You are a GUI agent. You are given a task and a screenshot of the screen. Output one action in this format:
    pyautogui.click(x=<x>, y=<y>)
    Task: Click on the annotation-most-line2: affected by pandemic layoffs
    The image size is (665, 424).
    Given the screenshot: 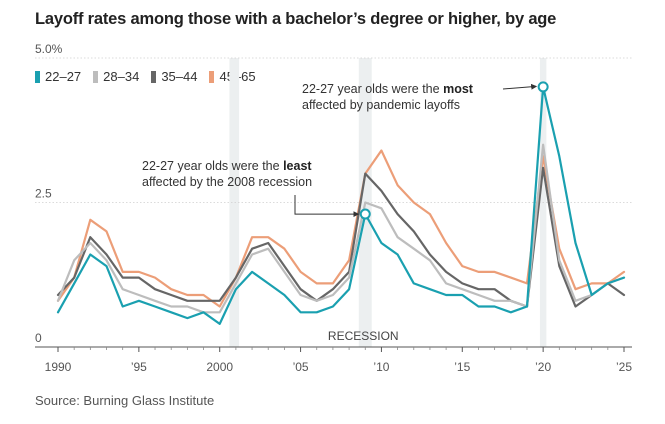 What is the action you would take?
    pyautogui.click(x=381, y=105)
    